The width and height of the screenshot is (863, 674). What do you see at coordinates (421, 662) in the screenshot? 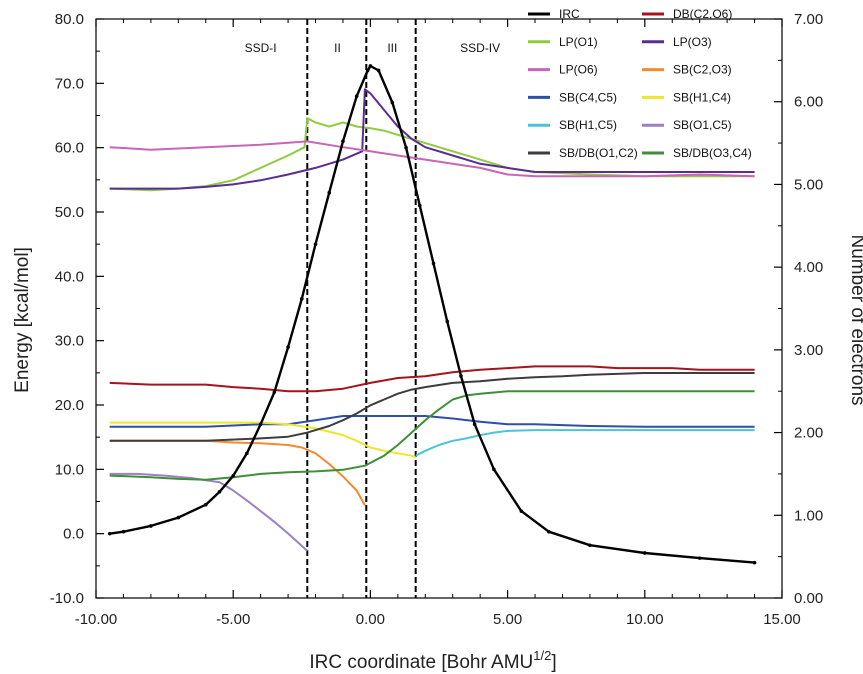
I see `x-axis-title-main: IRC coordinate [Bohr AMU` at bounding box center [421, 662].